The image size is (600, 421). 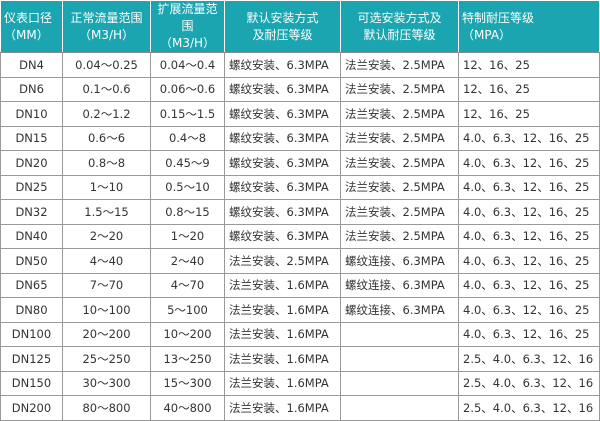 I want to click on cell-extended-flow-range: 4～70, so click(x=187, y=285).